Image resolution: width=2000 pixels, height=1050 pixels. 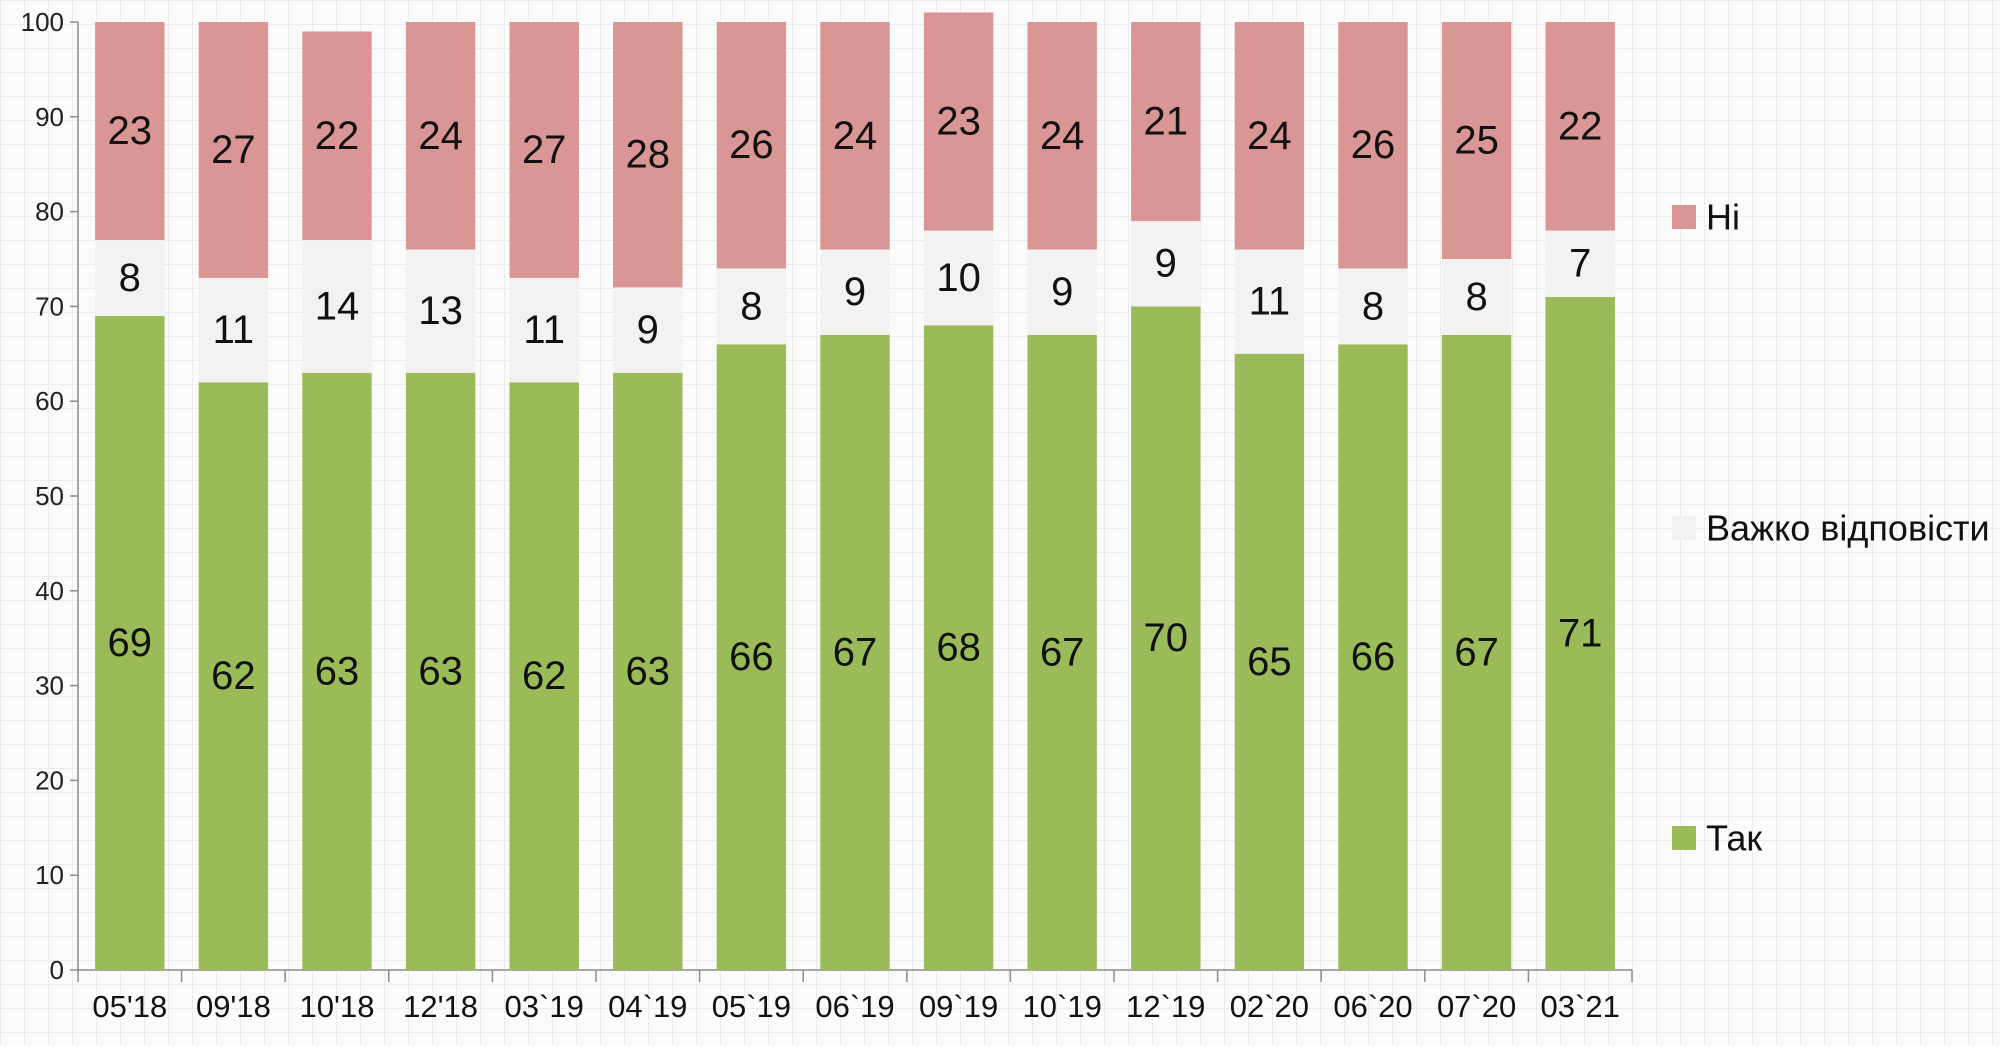 I want to click on y-tick-label: 40, so click(x=49, y=591).